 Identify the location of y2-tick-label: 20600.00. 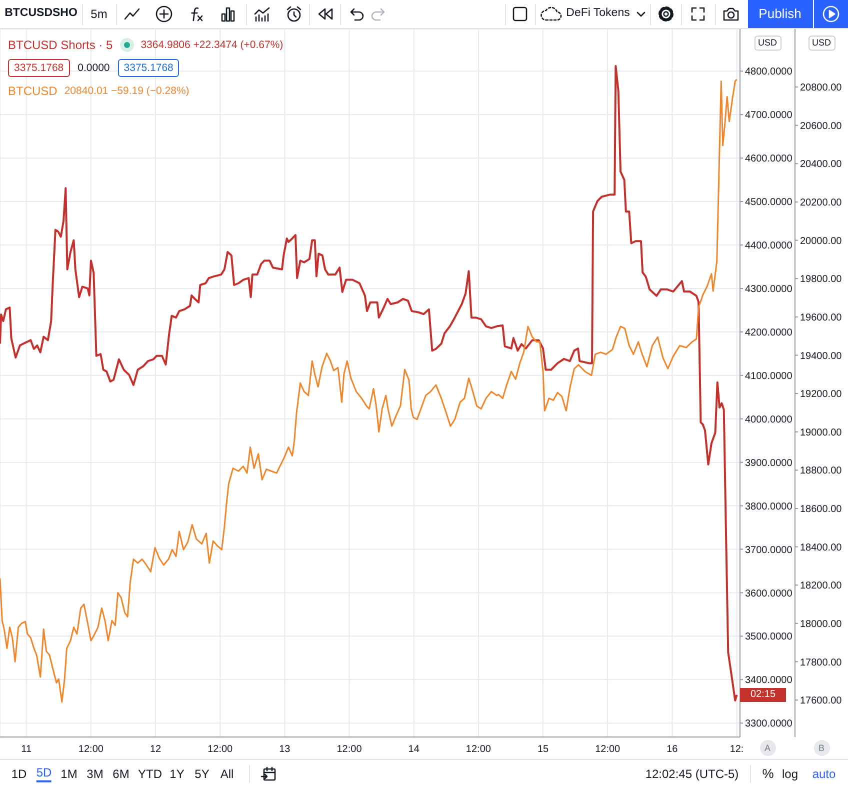
(821, 126).